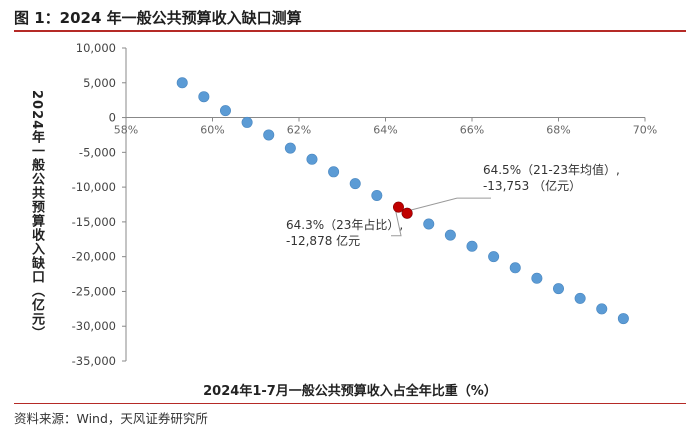  Describe the element at coordinates (96, 48) in the screenshot. I see `y-tick-label: 10,000` at that location.